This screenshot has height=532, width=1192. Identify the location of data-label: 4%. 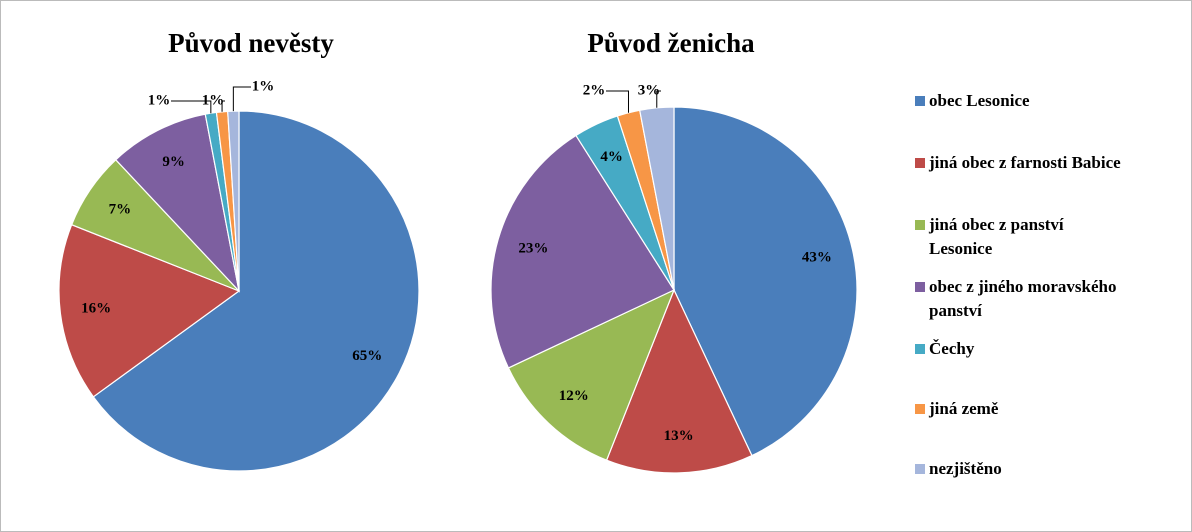
(611, 157).